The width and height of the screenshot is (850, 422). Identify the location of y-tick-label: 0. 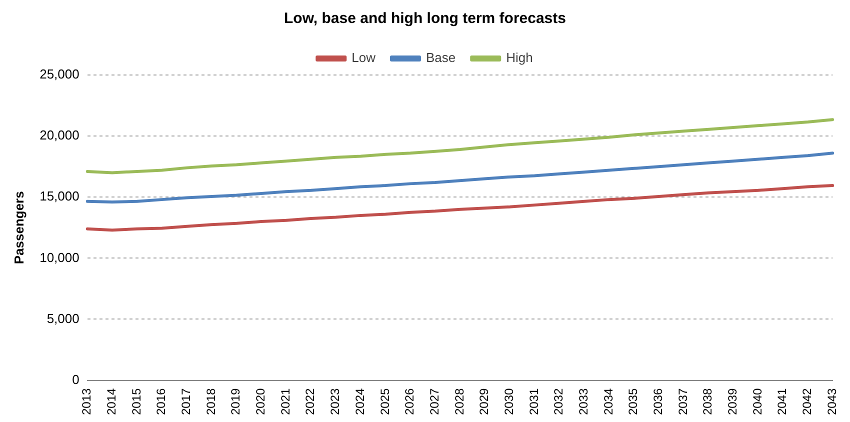
(76, 379).